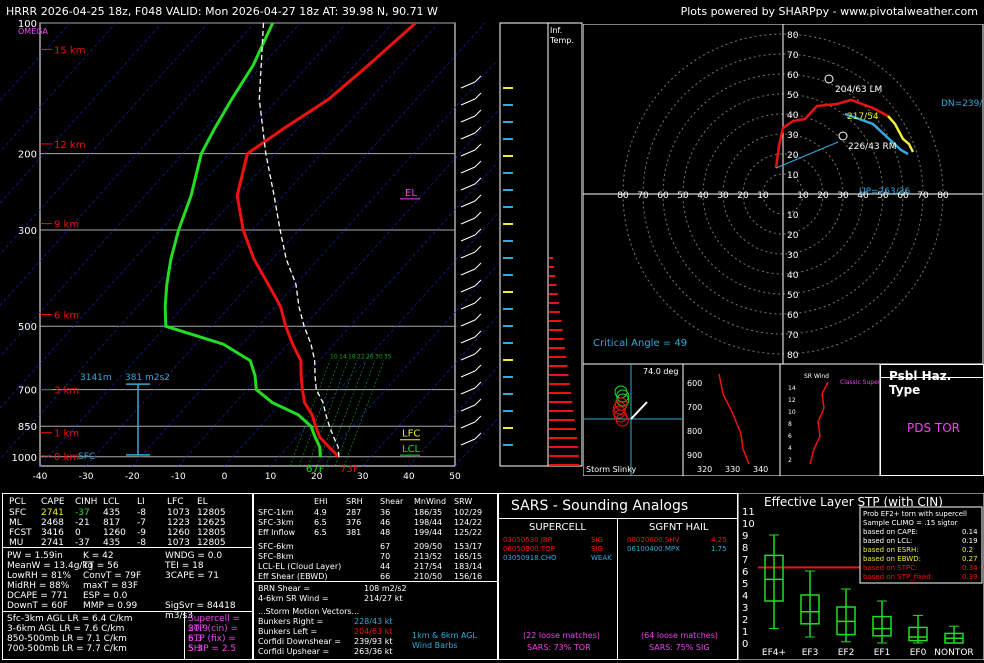 This screenshot has width=984, height=663. Describe the element at coordinates (858, 90) in the screenshot. I see `hodo-lm-label: 204/63 LM` at that location.